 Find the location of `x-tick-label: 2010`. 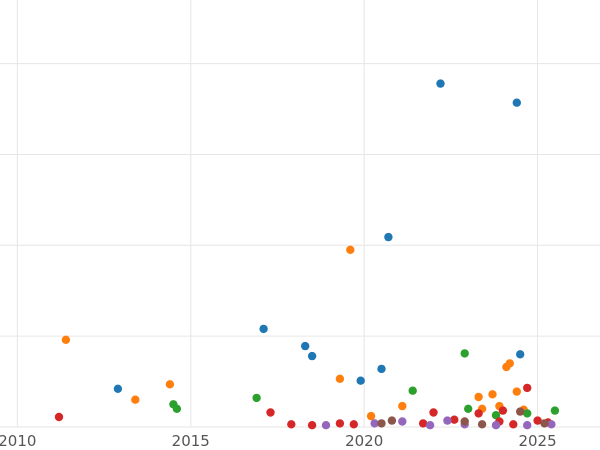

x-tick-label: 2010 is located at coordinates (18, 441).